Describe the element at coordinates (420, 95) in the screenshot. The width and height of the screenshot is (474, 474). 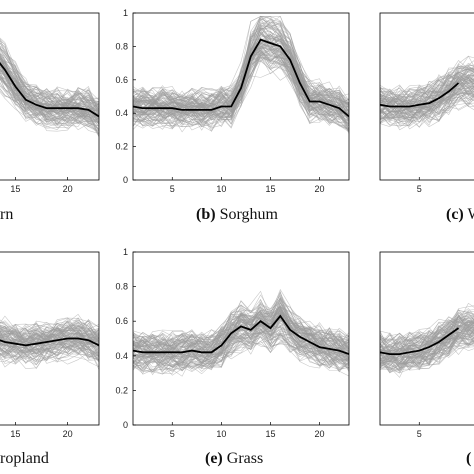
I see `panel-c-mean-line` at that location.